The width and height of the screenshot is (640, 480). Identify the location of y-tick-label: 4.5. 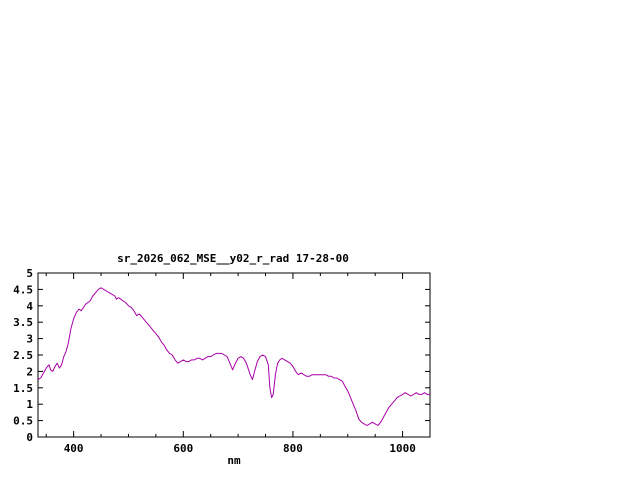
(23, 289).